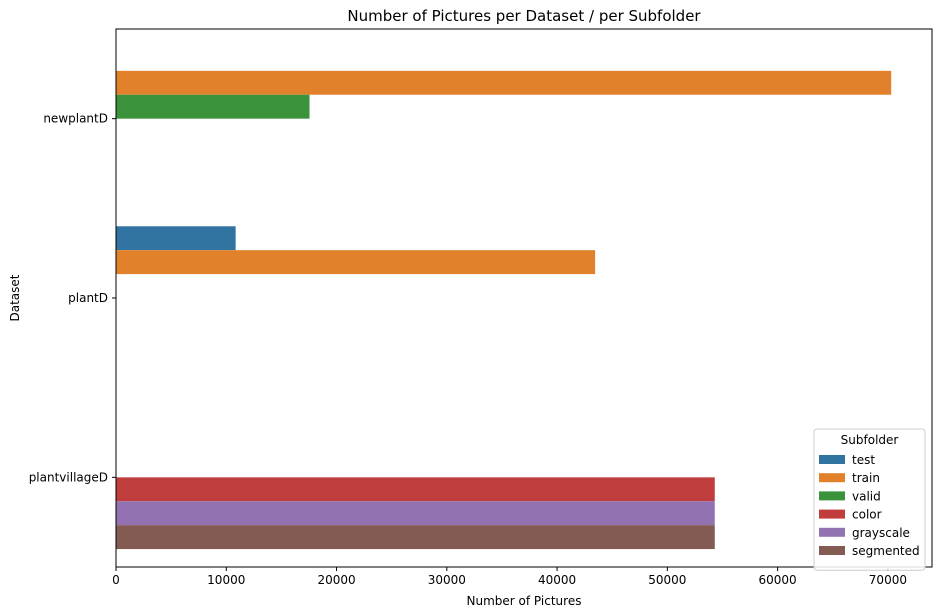  I want to click on legend-label-color: color, so click(867, 515).